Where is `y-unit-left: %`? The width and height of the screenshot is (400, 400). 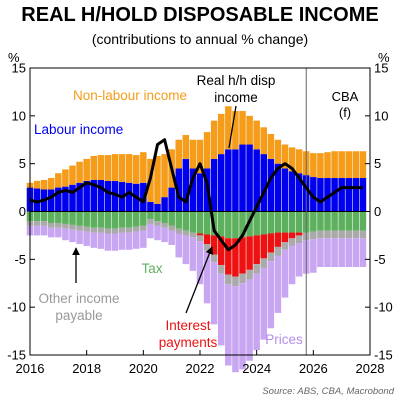 y-unit-left: % is located at coordinates (14, 57).